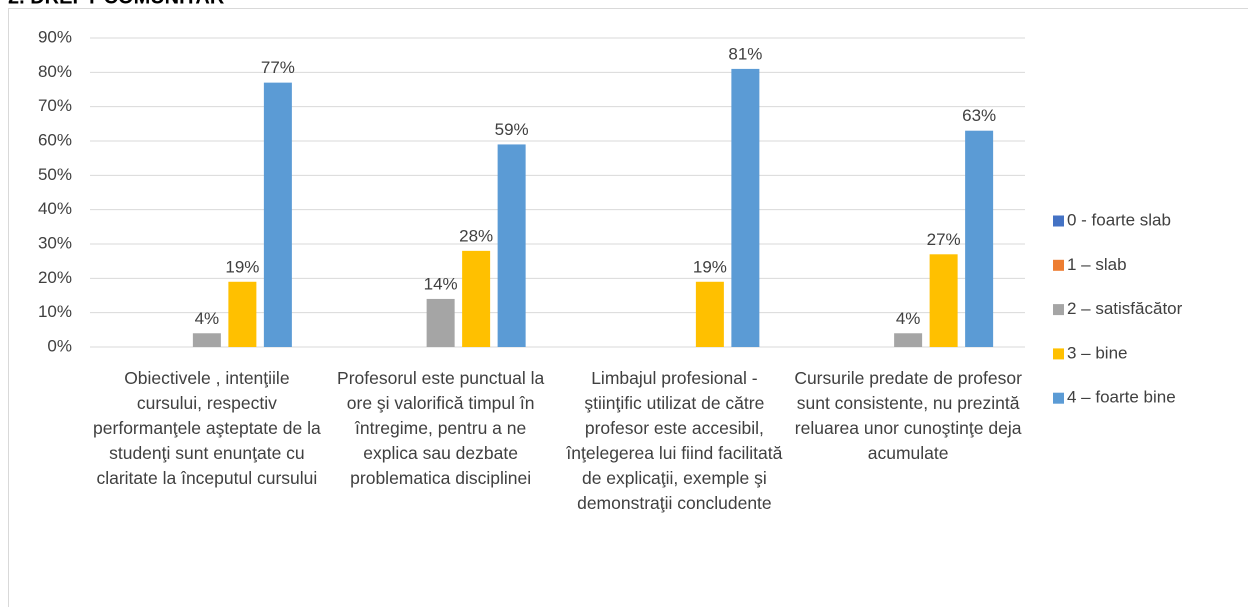 The height and width of the screenshot is (607, 1248). Describe the element at coordinates (441, 283) in the screenshot. I see `data-label: 14%` at that location.